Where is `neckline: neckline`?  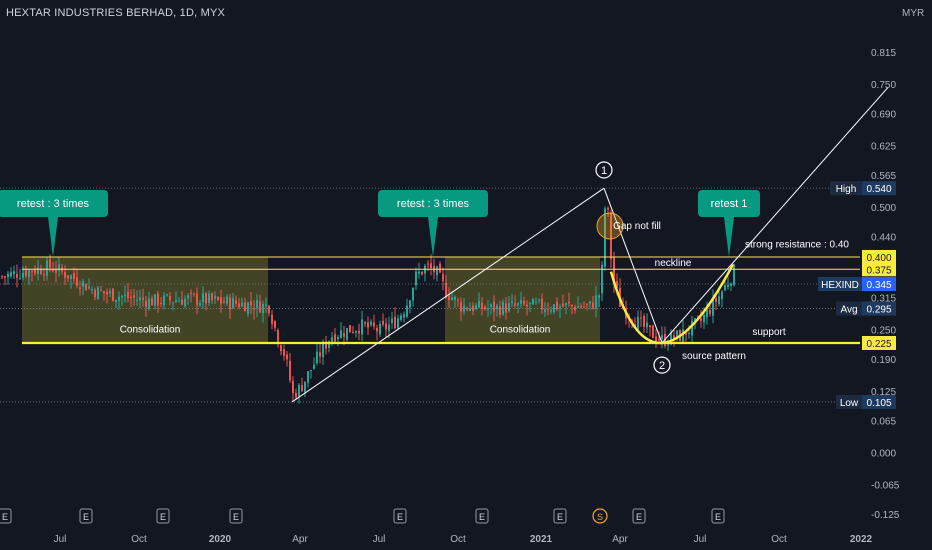
neckline: neckline is located at coordinates (673, 263).